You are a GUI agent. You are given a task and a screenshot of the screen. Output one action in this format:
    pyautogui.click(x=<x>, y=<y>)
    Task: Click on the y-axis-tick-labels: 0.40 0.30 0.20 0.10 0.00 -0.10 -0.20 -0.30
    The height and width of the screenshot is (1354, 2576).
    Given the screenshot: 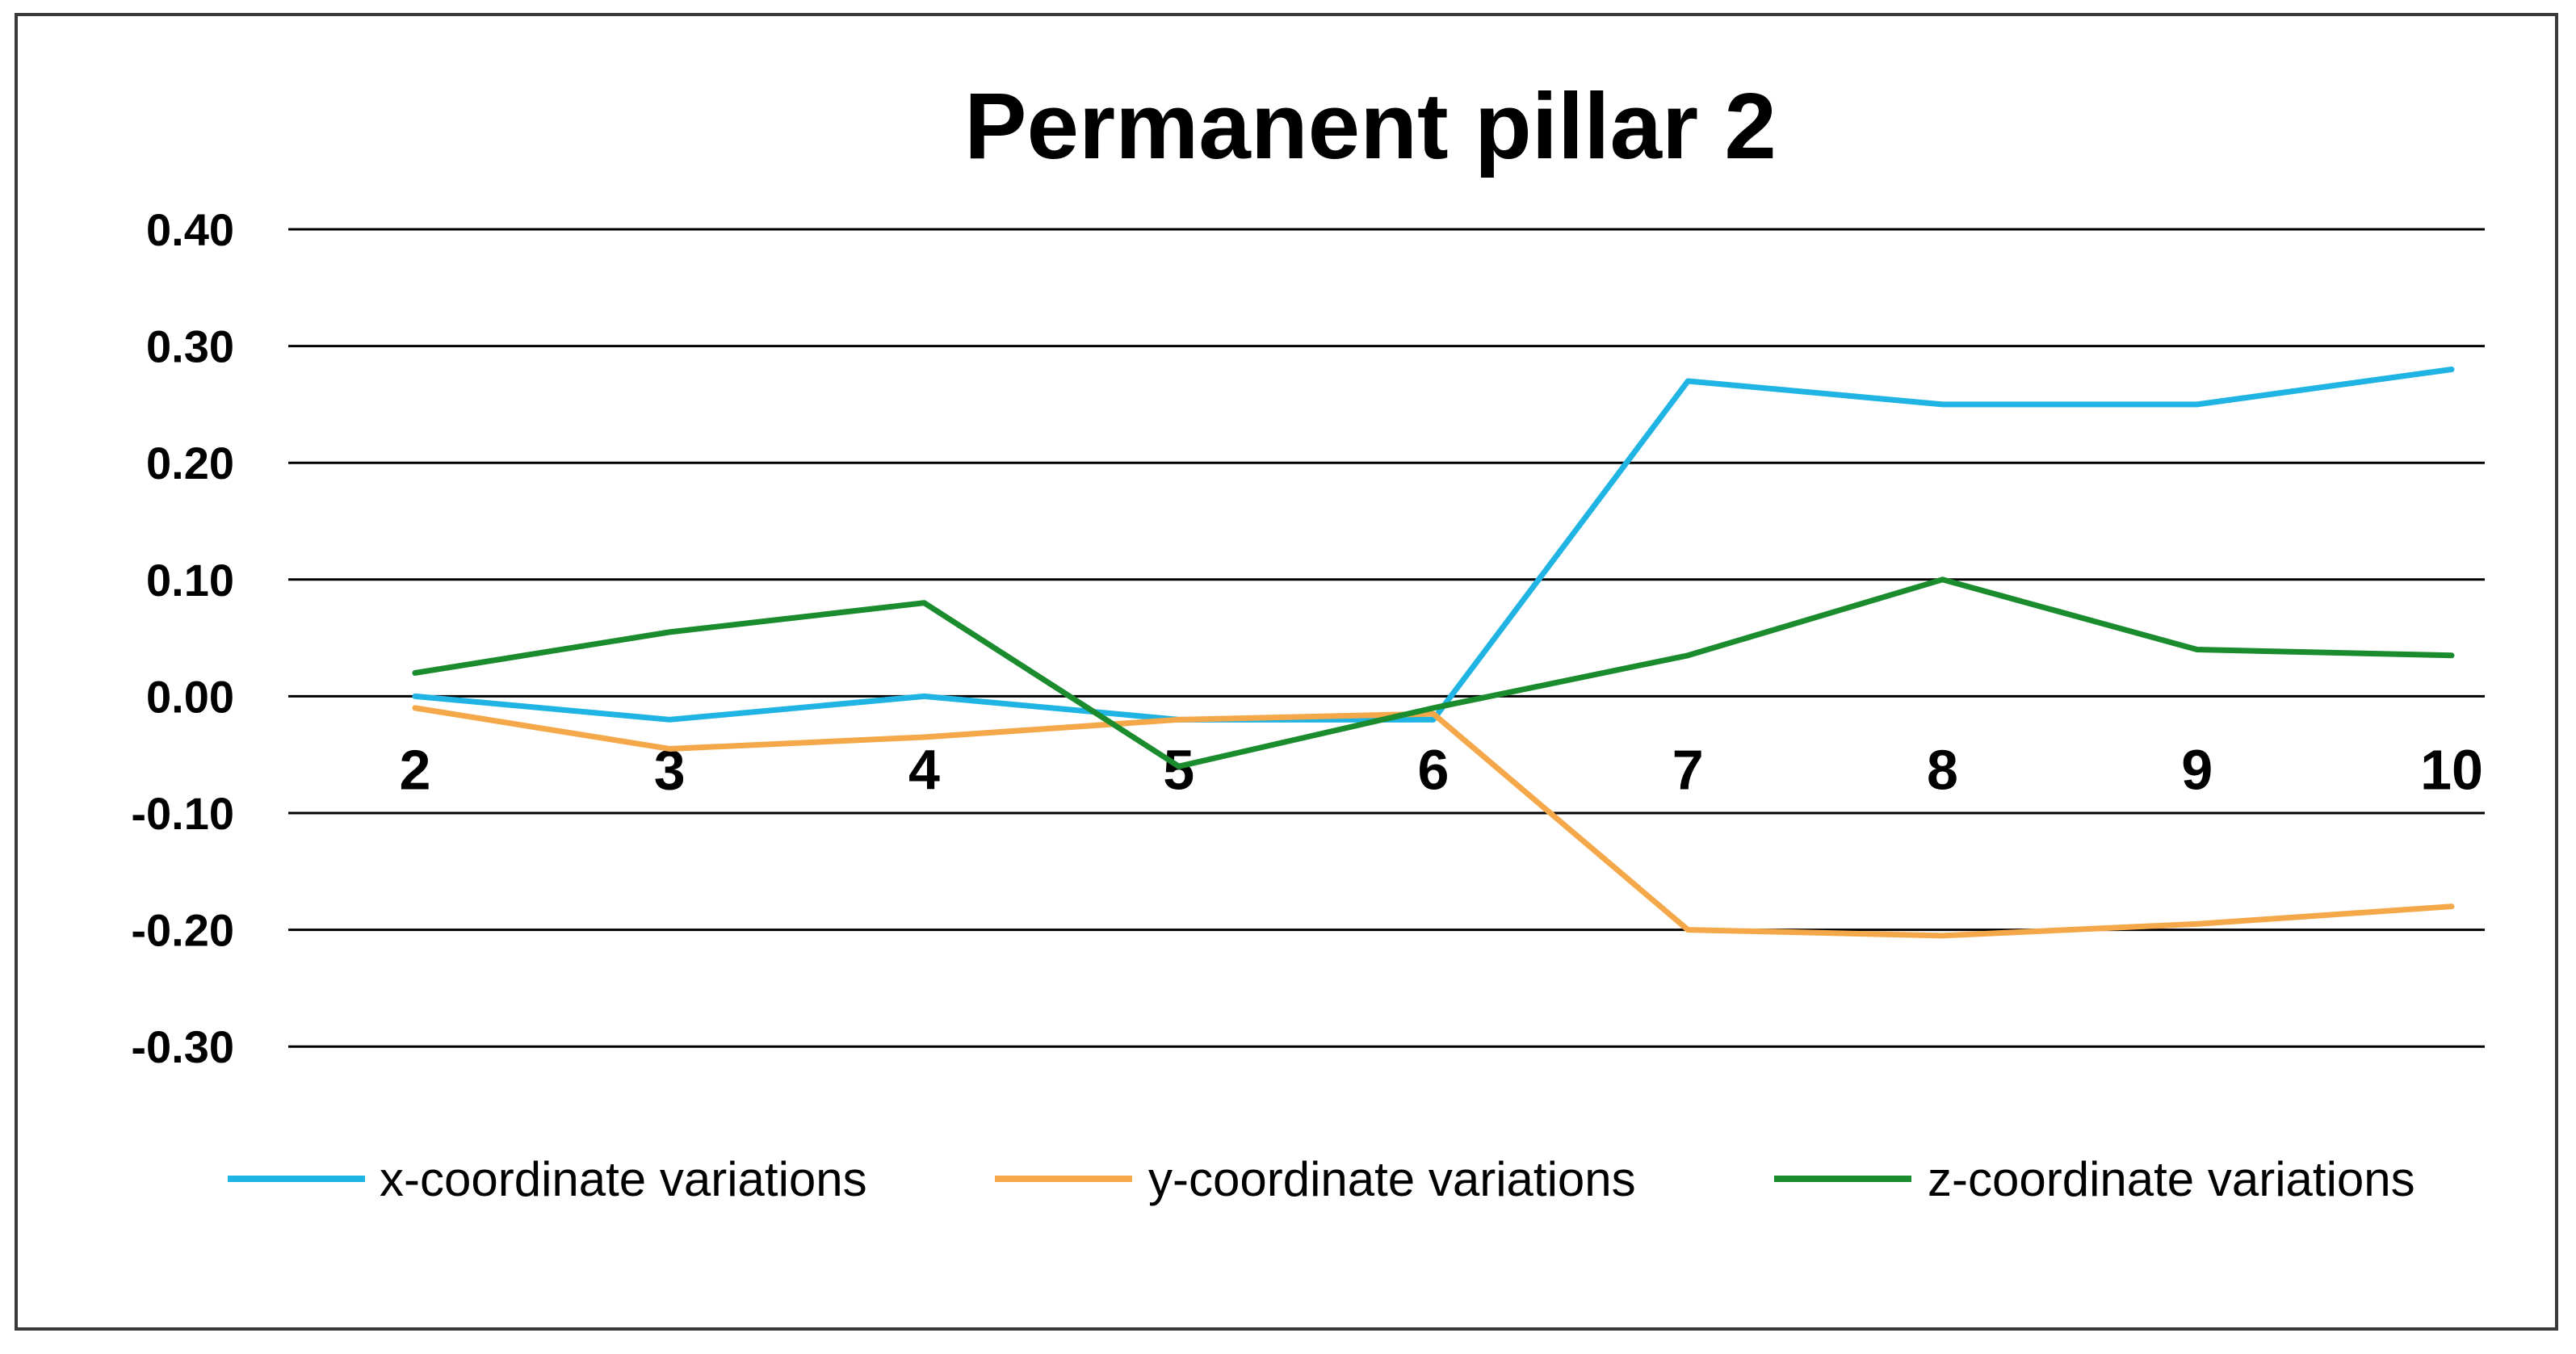 What is the action you would take?
    pyautogui.click(x=182, y=638)
    